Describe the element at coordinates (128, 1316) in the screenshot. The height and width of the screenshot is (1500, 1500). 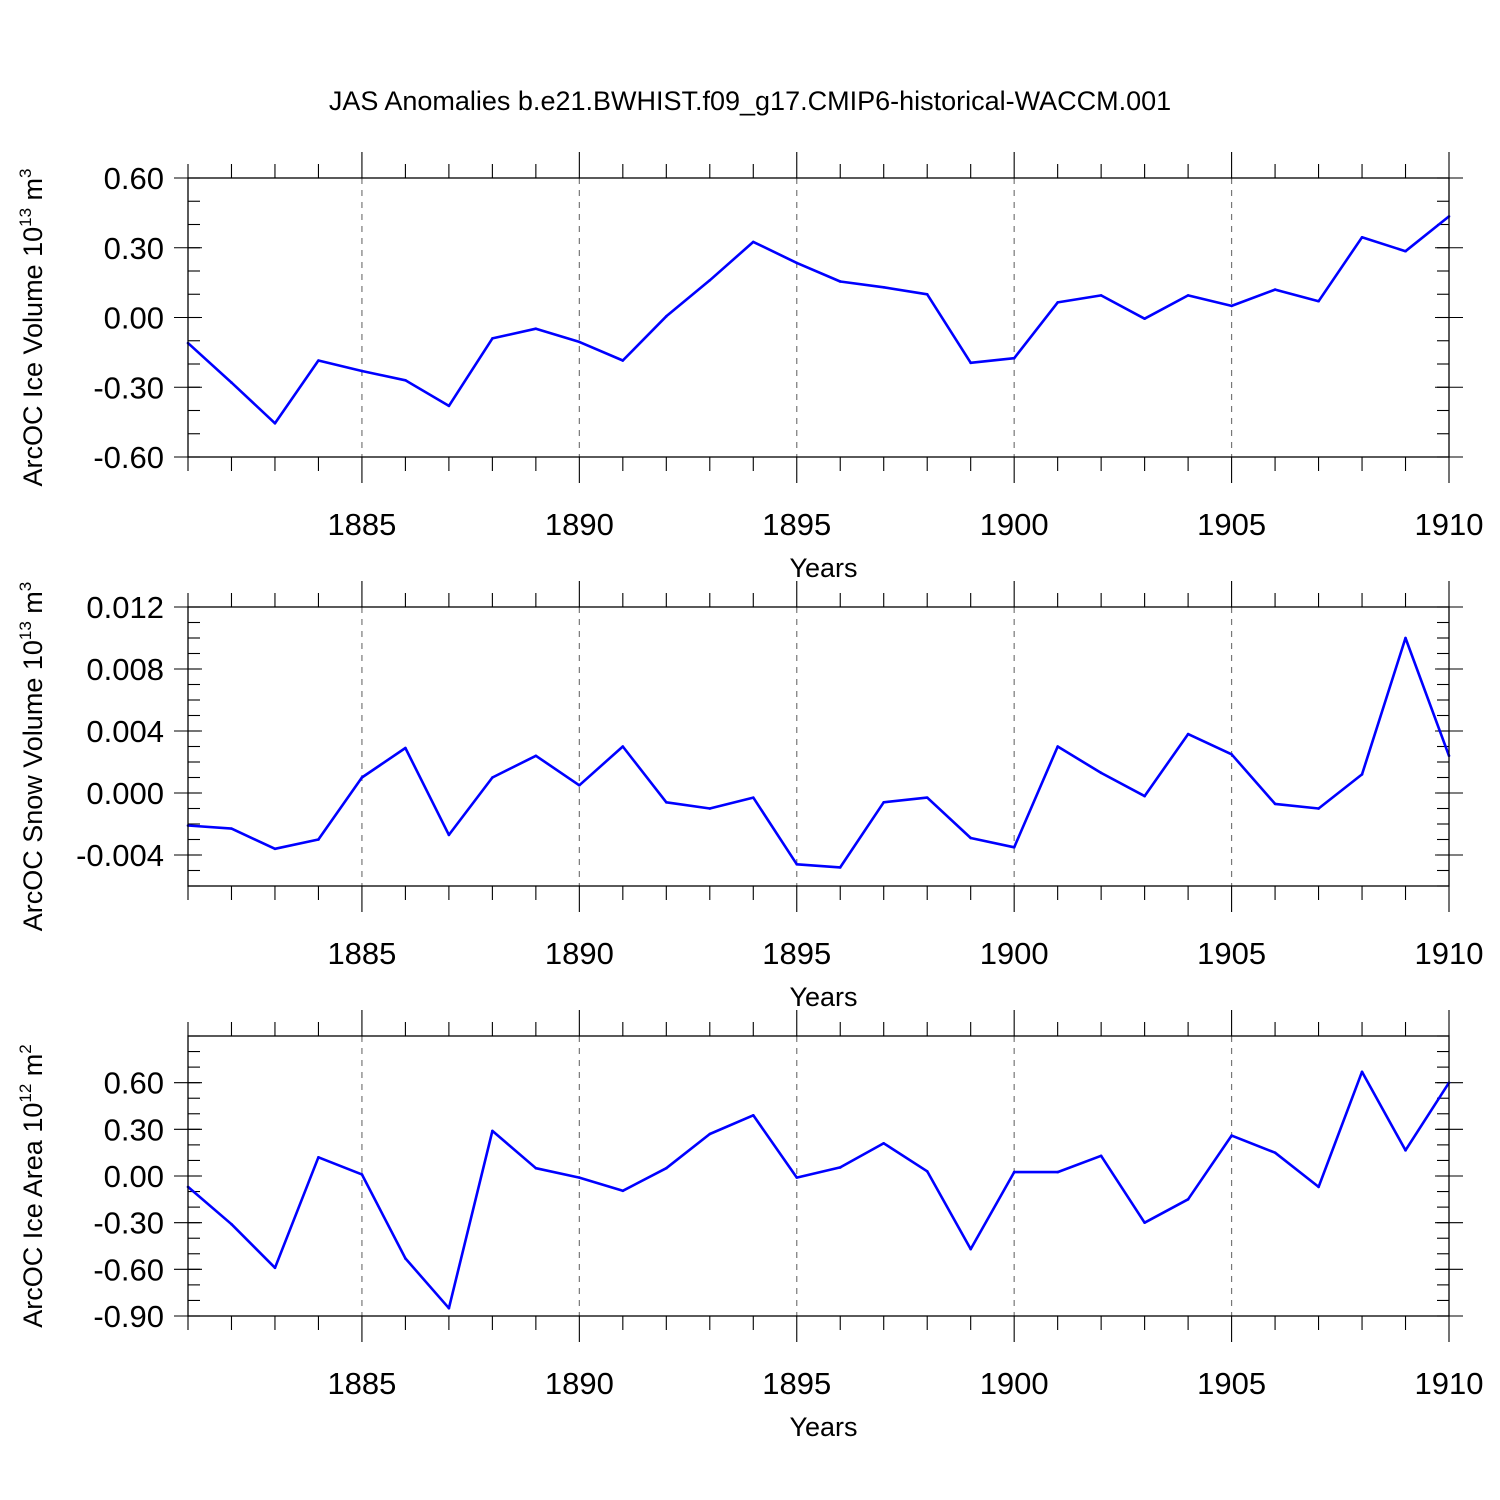
I see `y-tick-label: -0.90` at that location.